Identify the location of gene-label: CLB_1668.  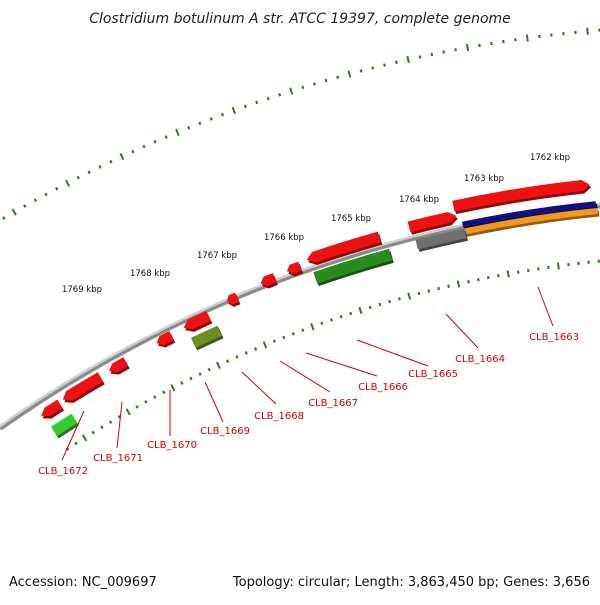
(279, 416).